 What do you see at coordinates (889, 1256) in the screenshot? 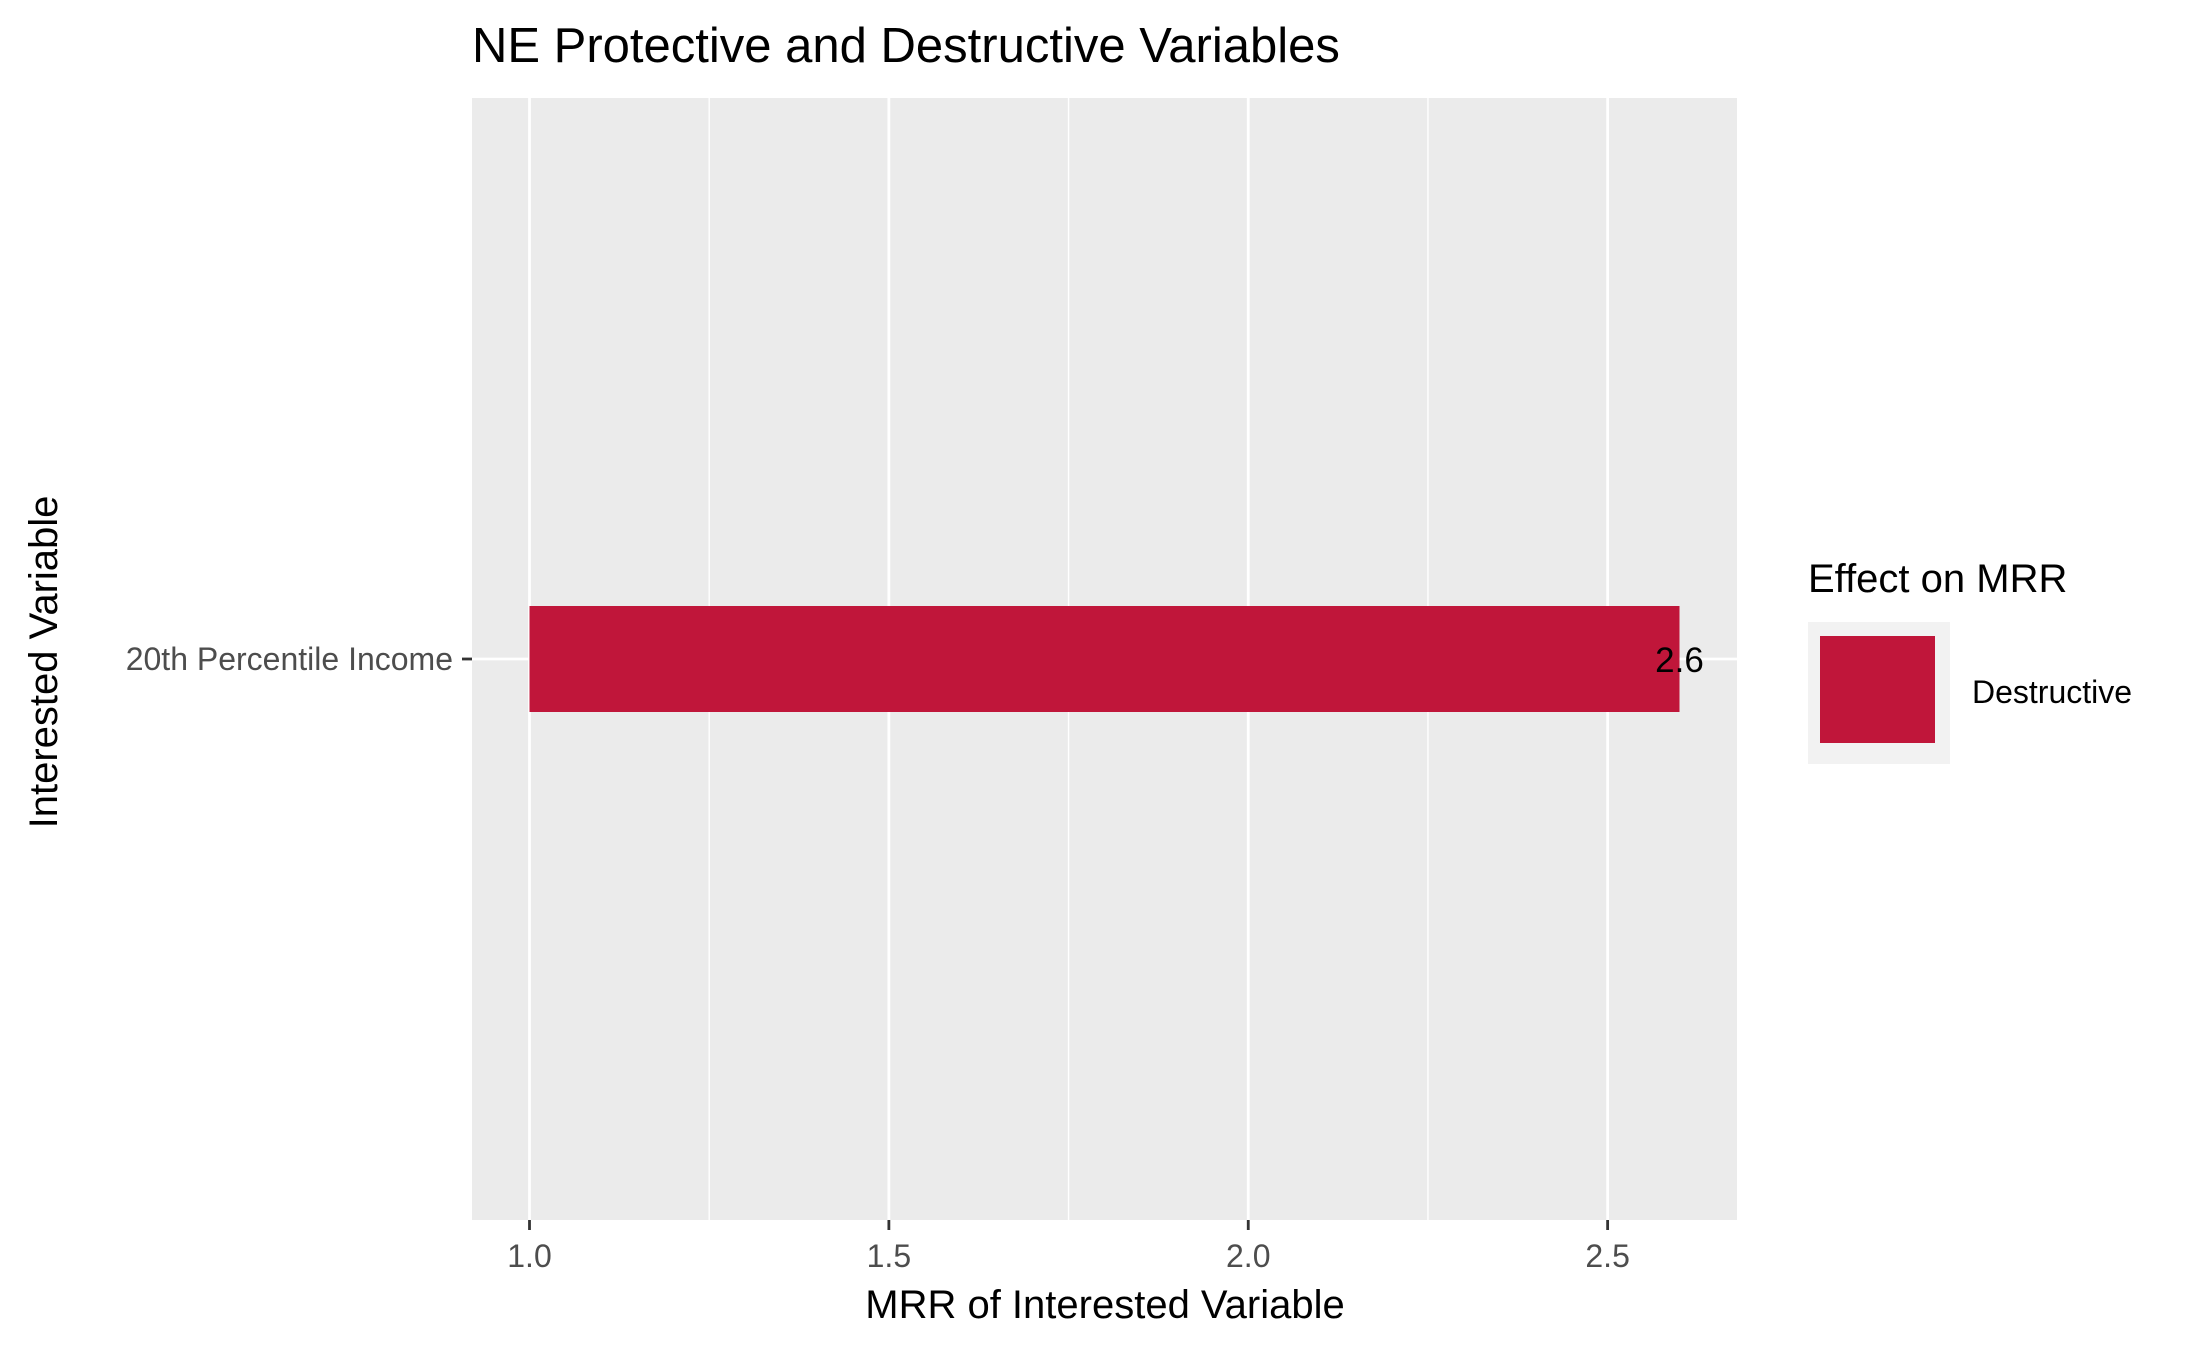
I see `x-tick-label: 1.5` at bounding box center [889, 1256].